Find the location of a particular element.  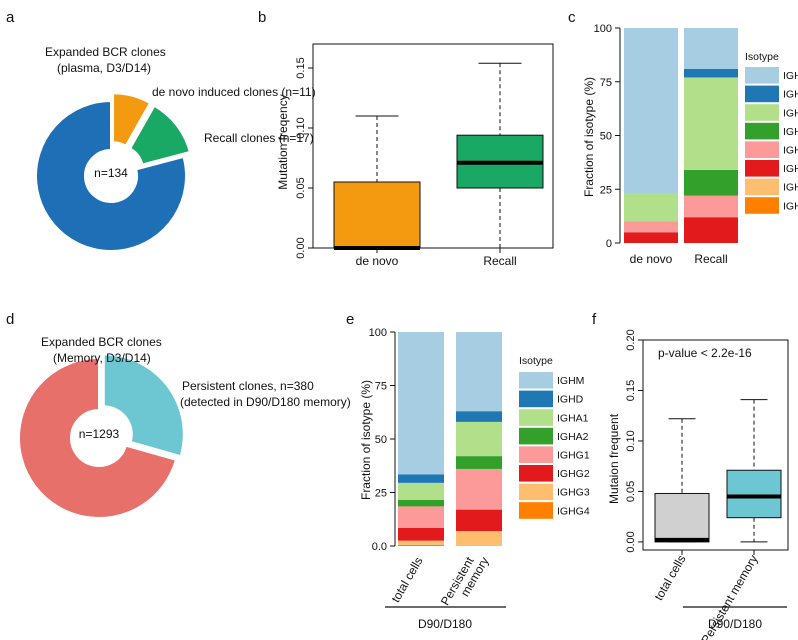

panel-letter-b: b is located at coordinates (262, 17).